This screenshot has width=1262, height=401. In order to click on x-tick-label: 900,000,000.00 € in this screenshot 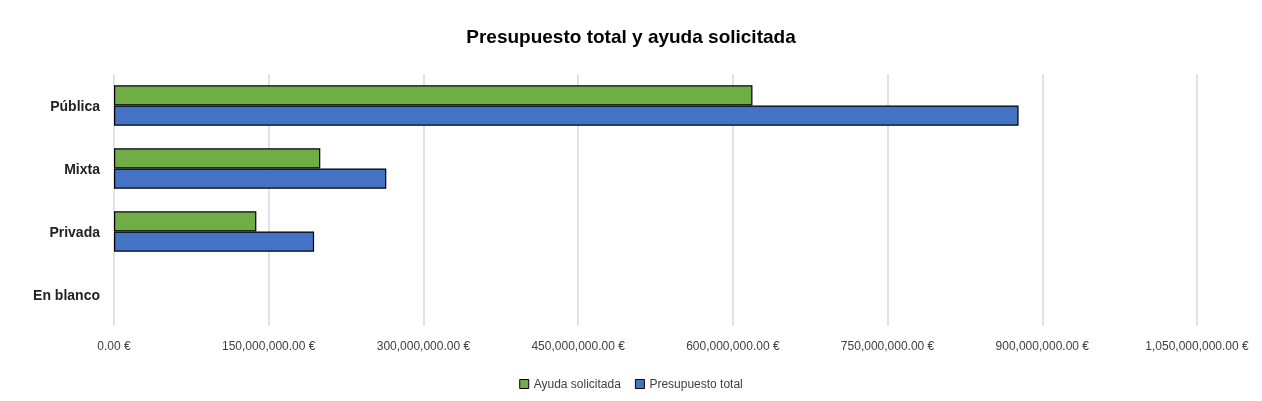, I will do `click(1042, 346)`.